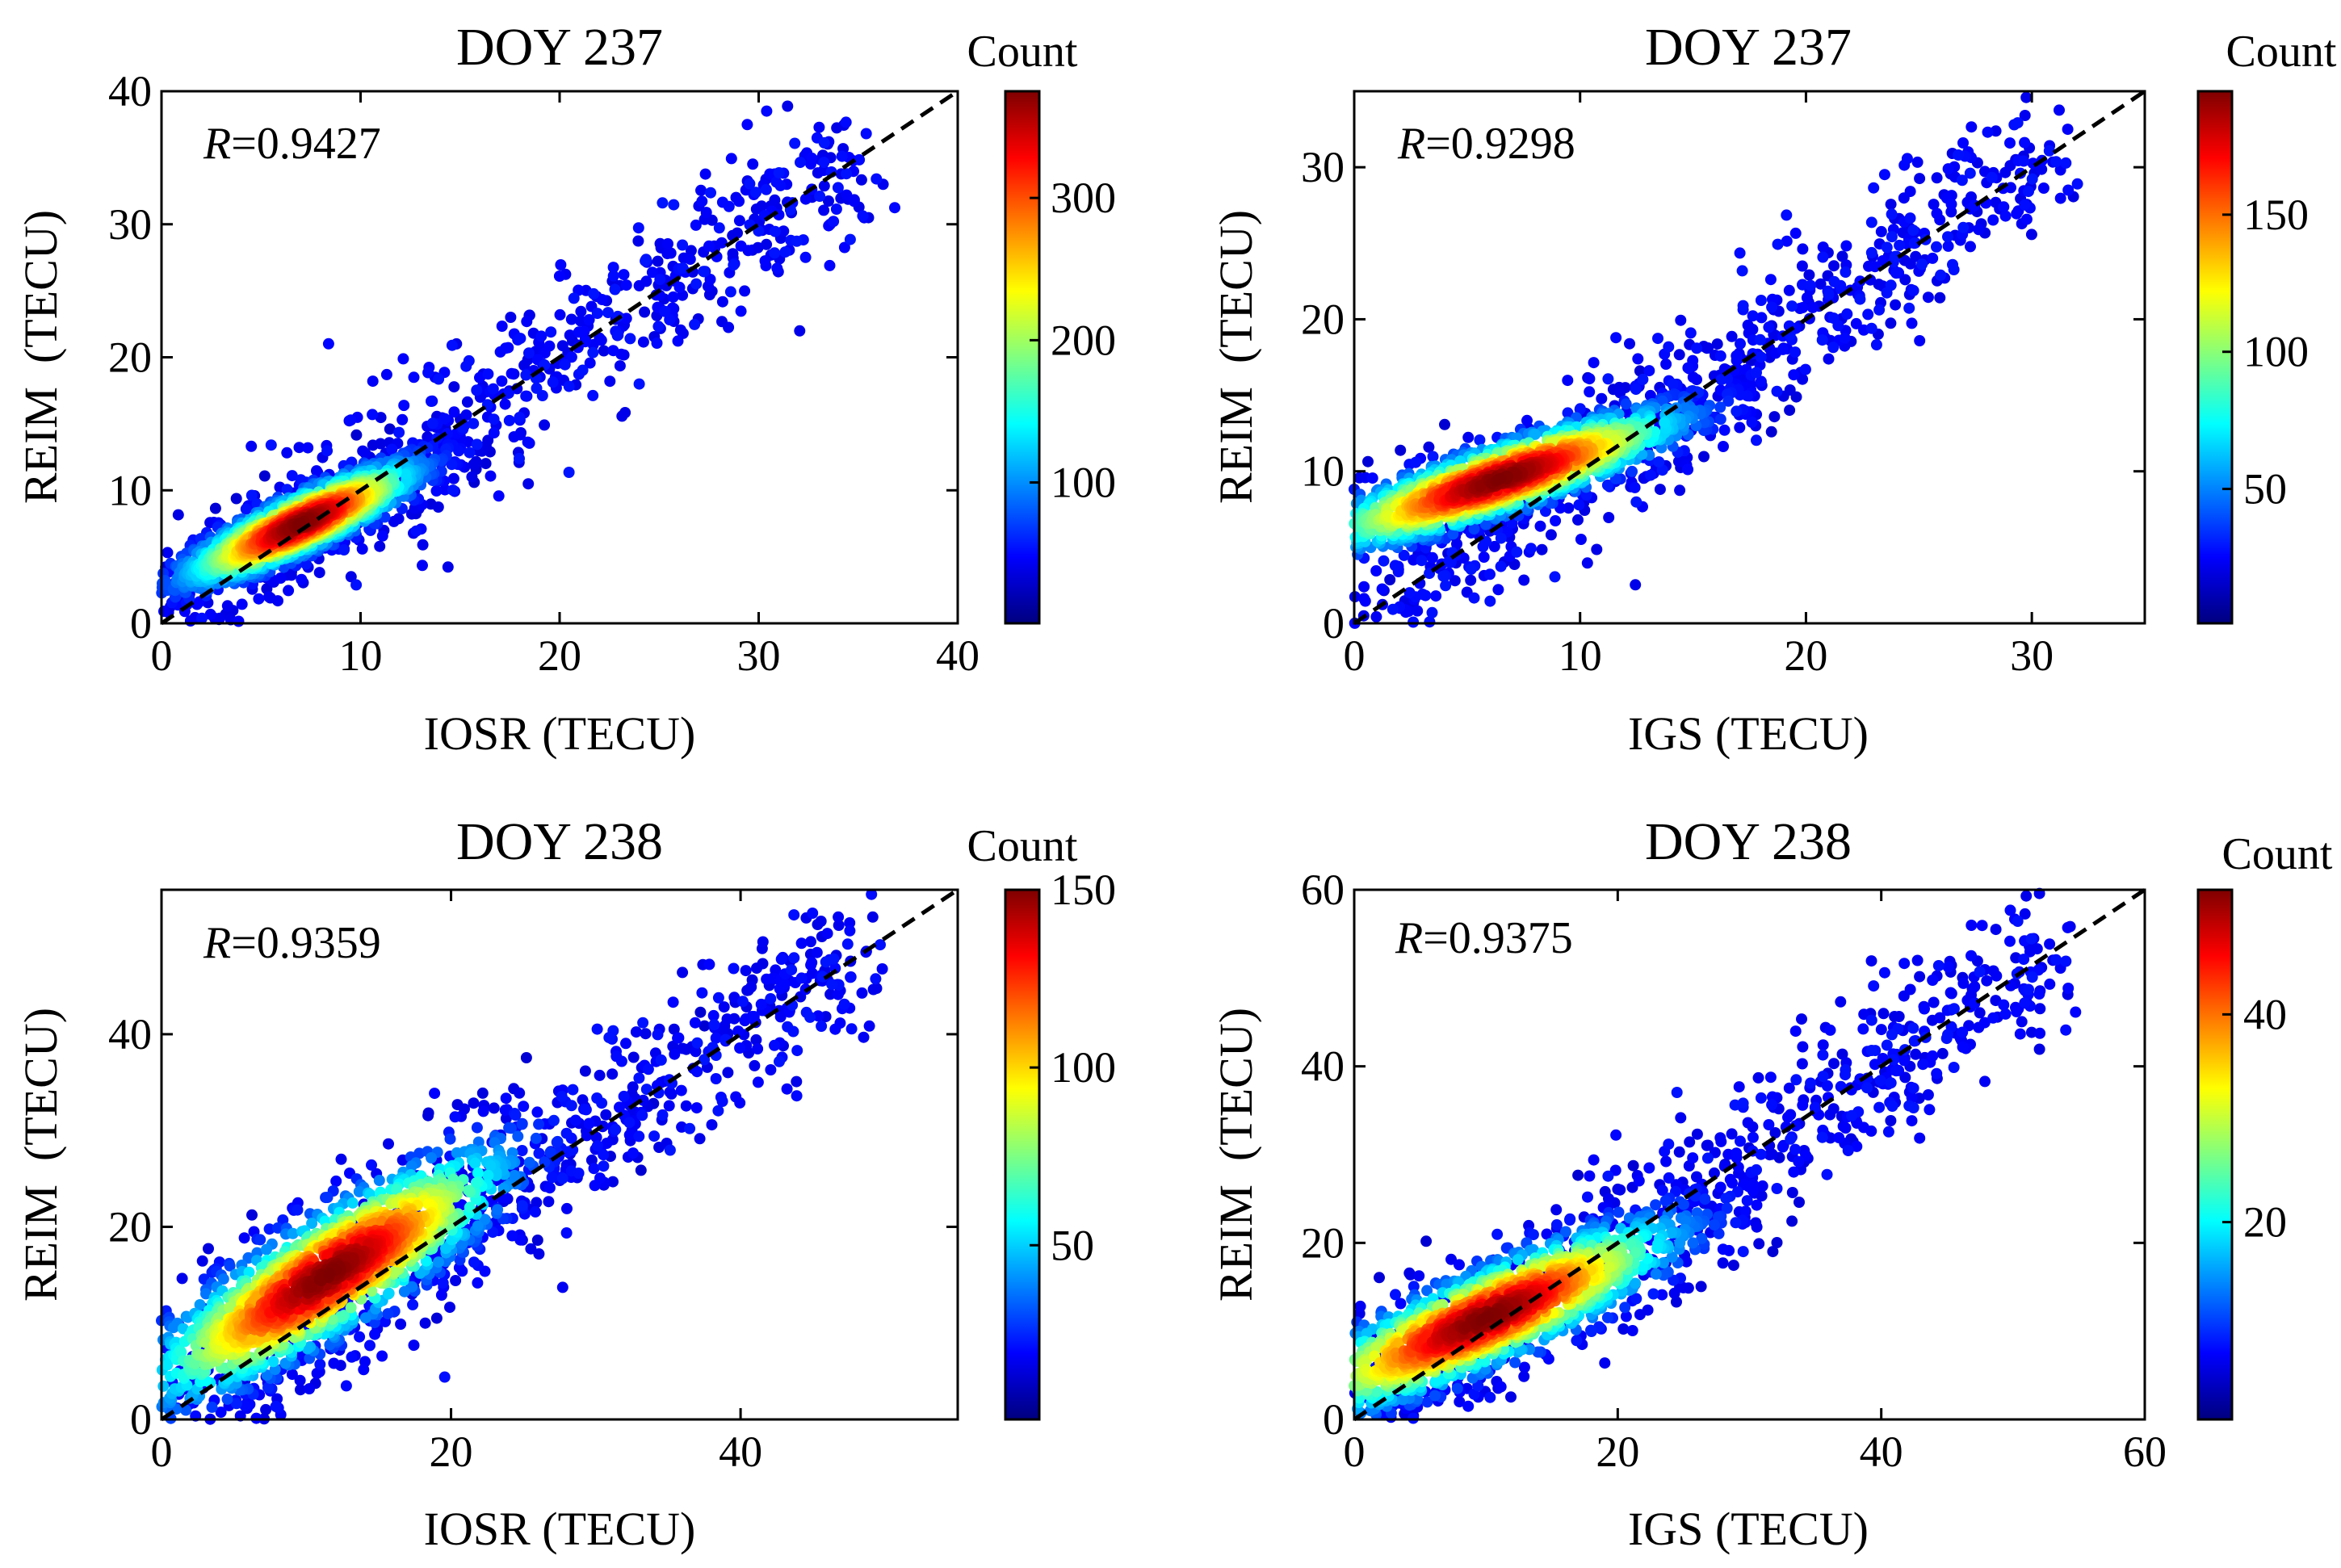 The height and width of the screenshot is (1568, 2341). Describe the element at coordinates (130, 91) in the screenshot. I see `y-tick-label: 40` at that location.